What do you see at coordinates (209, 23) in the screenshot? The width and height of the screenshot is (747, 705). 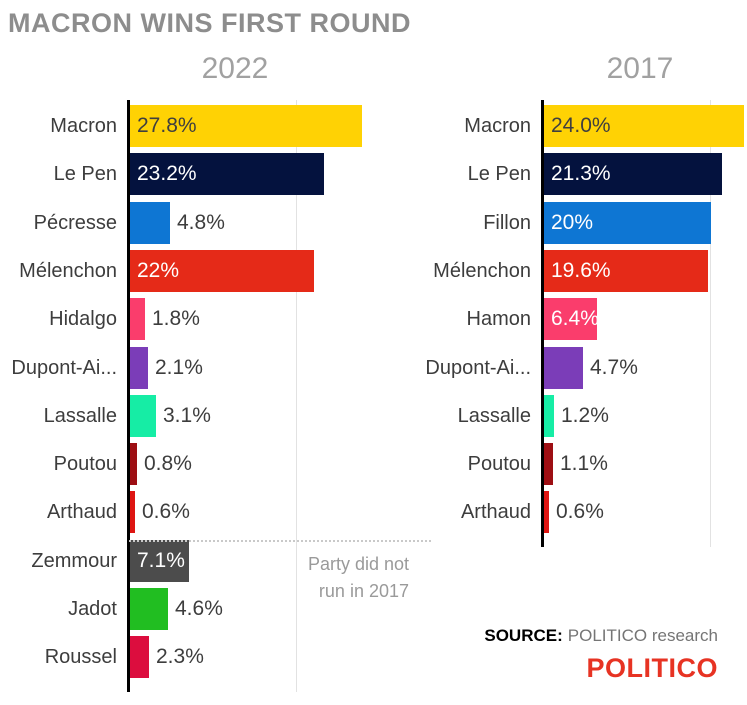 I see `page-title: MACRON WINS FIRST ROUND` at bounding box center [209, 23].